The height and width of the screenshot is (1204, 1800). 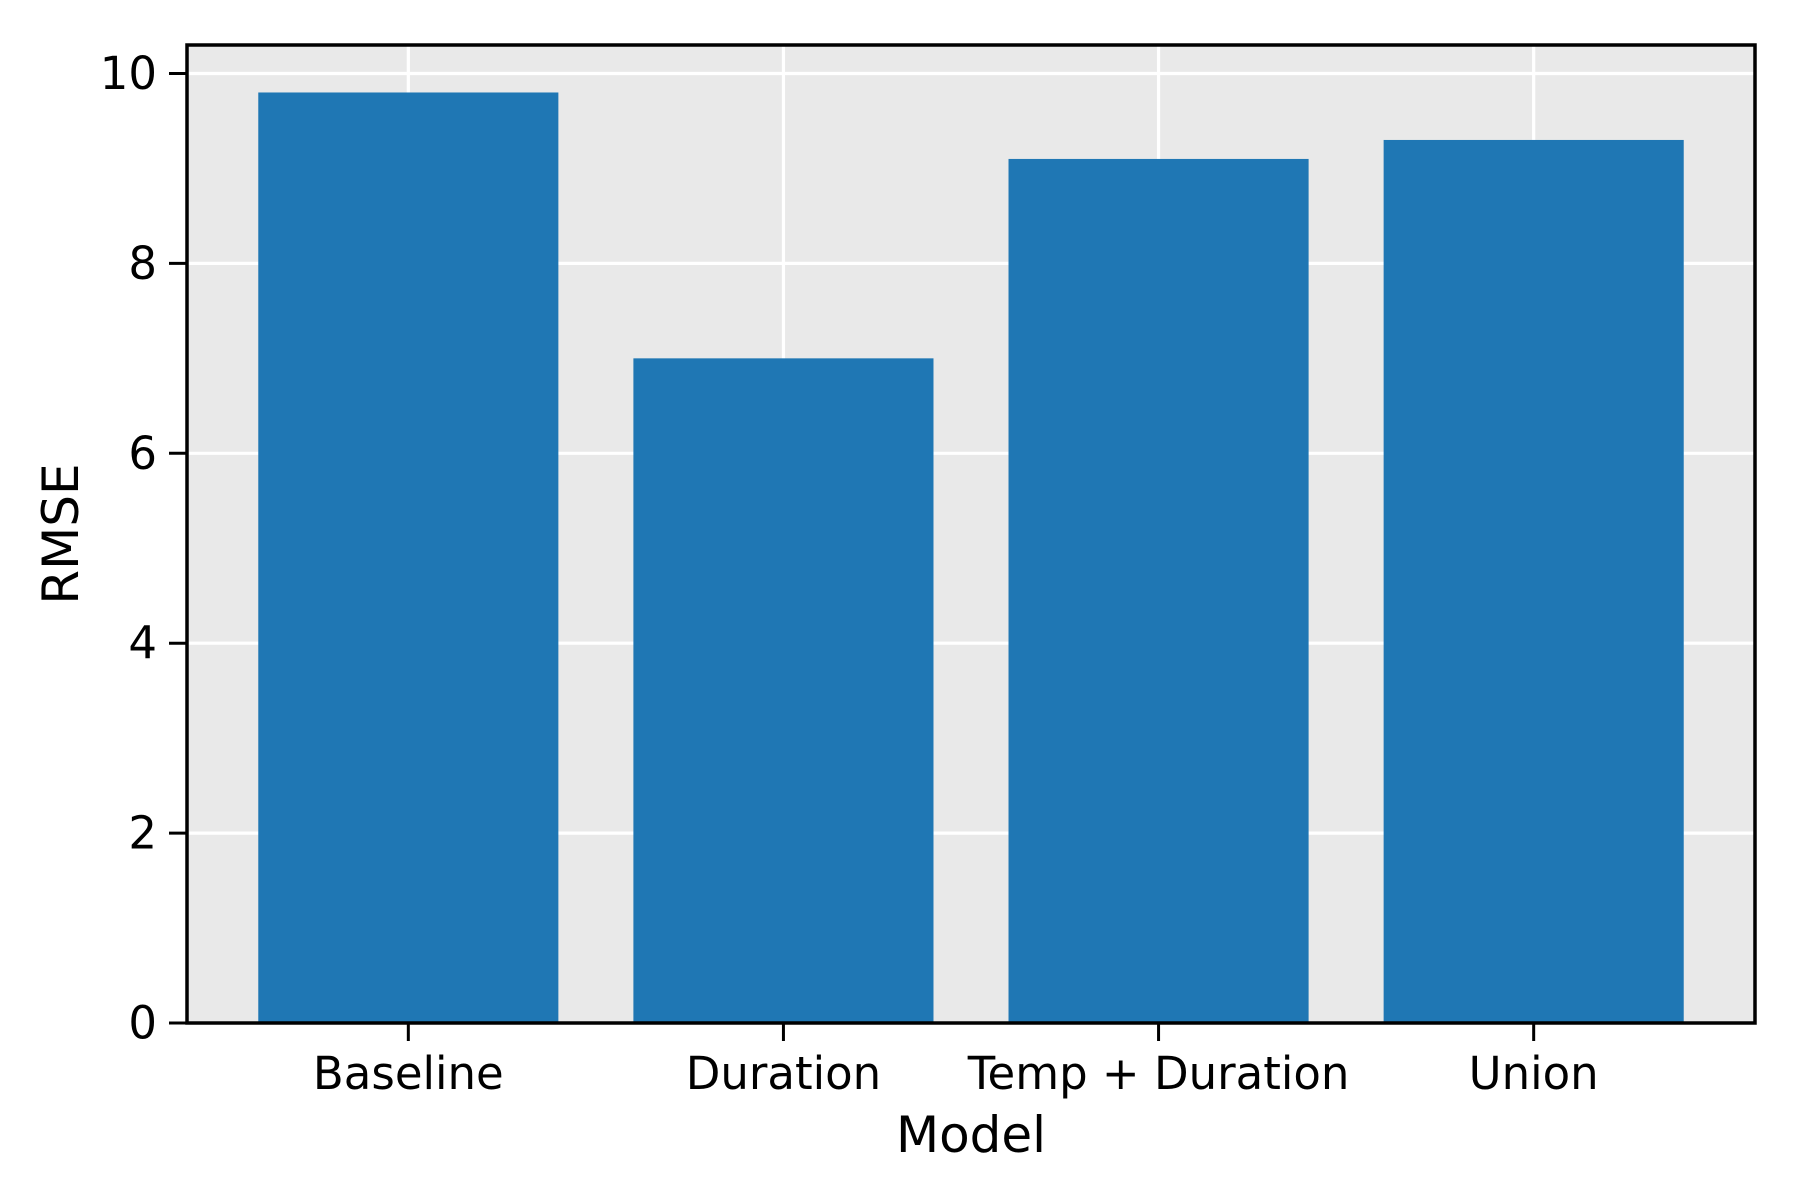 What do you see at coordinates (128, 73) in the screenshot?
I see `y-tick-label: 10` at bounding box center [128, 73].